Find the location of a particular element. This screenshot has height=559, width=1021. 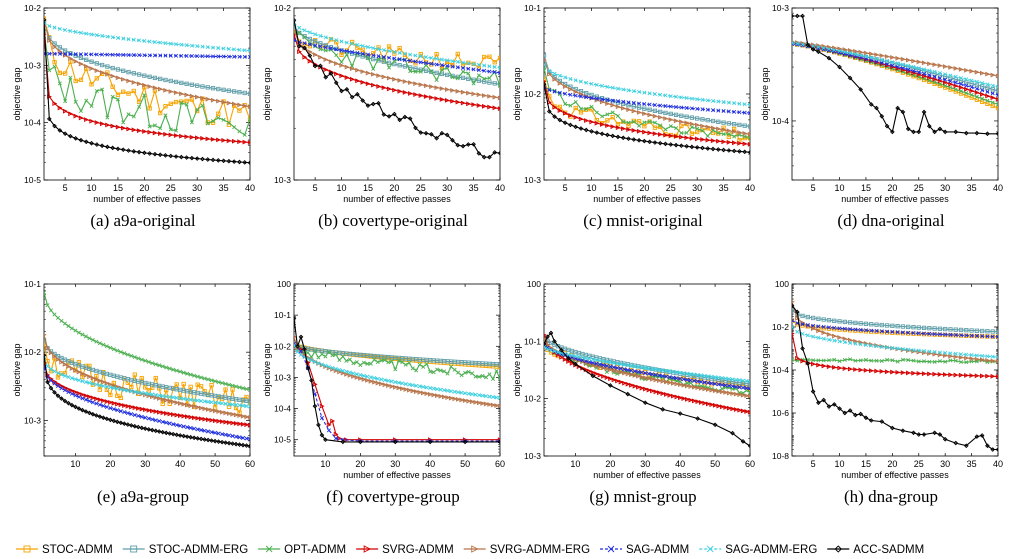

x-tick-label: 5 is located at coordinates (813, 188).